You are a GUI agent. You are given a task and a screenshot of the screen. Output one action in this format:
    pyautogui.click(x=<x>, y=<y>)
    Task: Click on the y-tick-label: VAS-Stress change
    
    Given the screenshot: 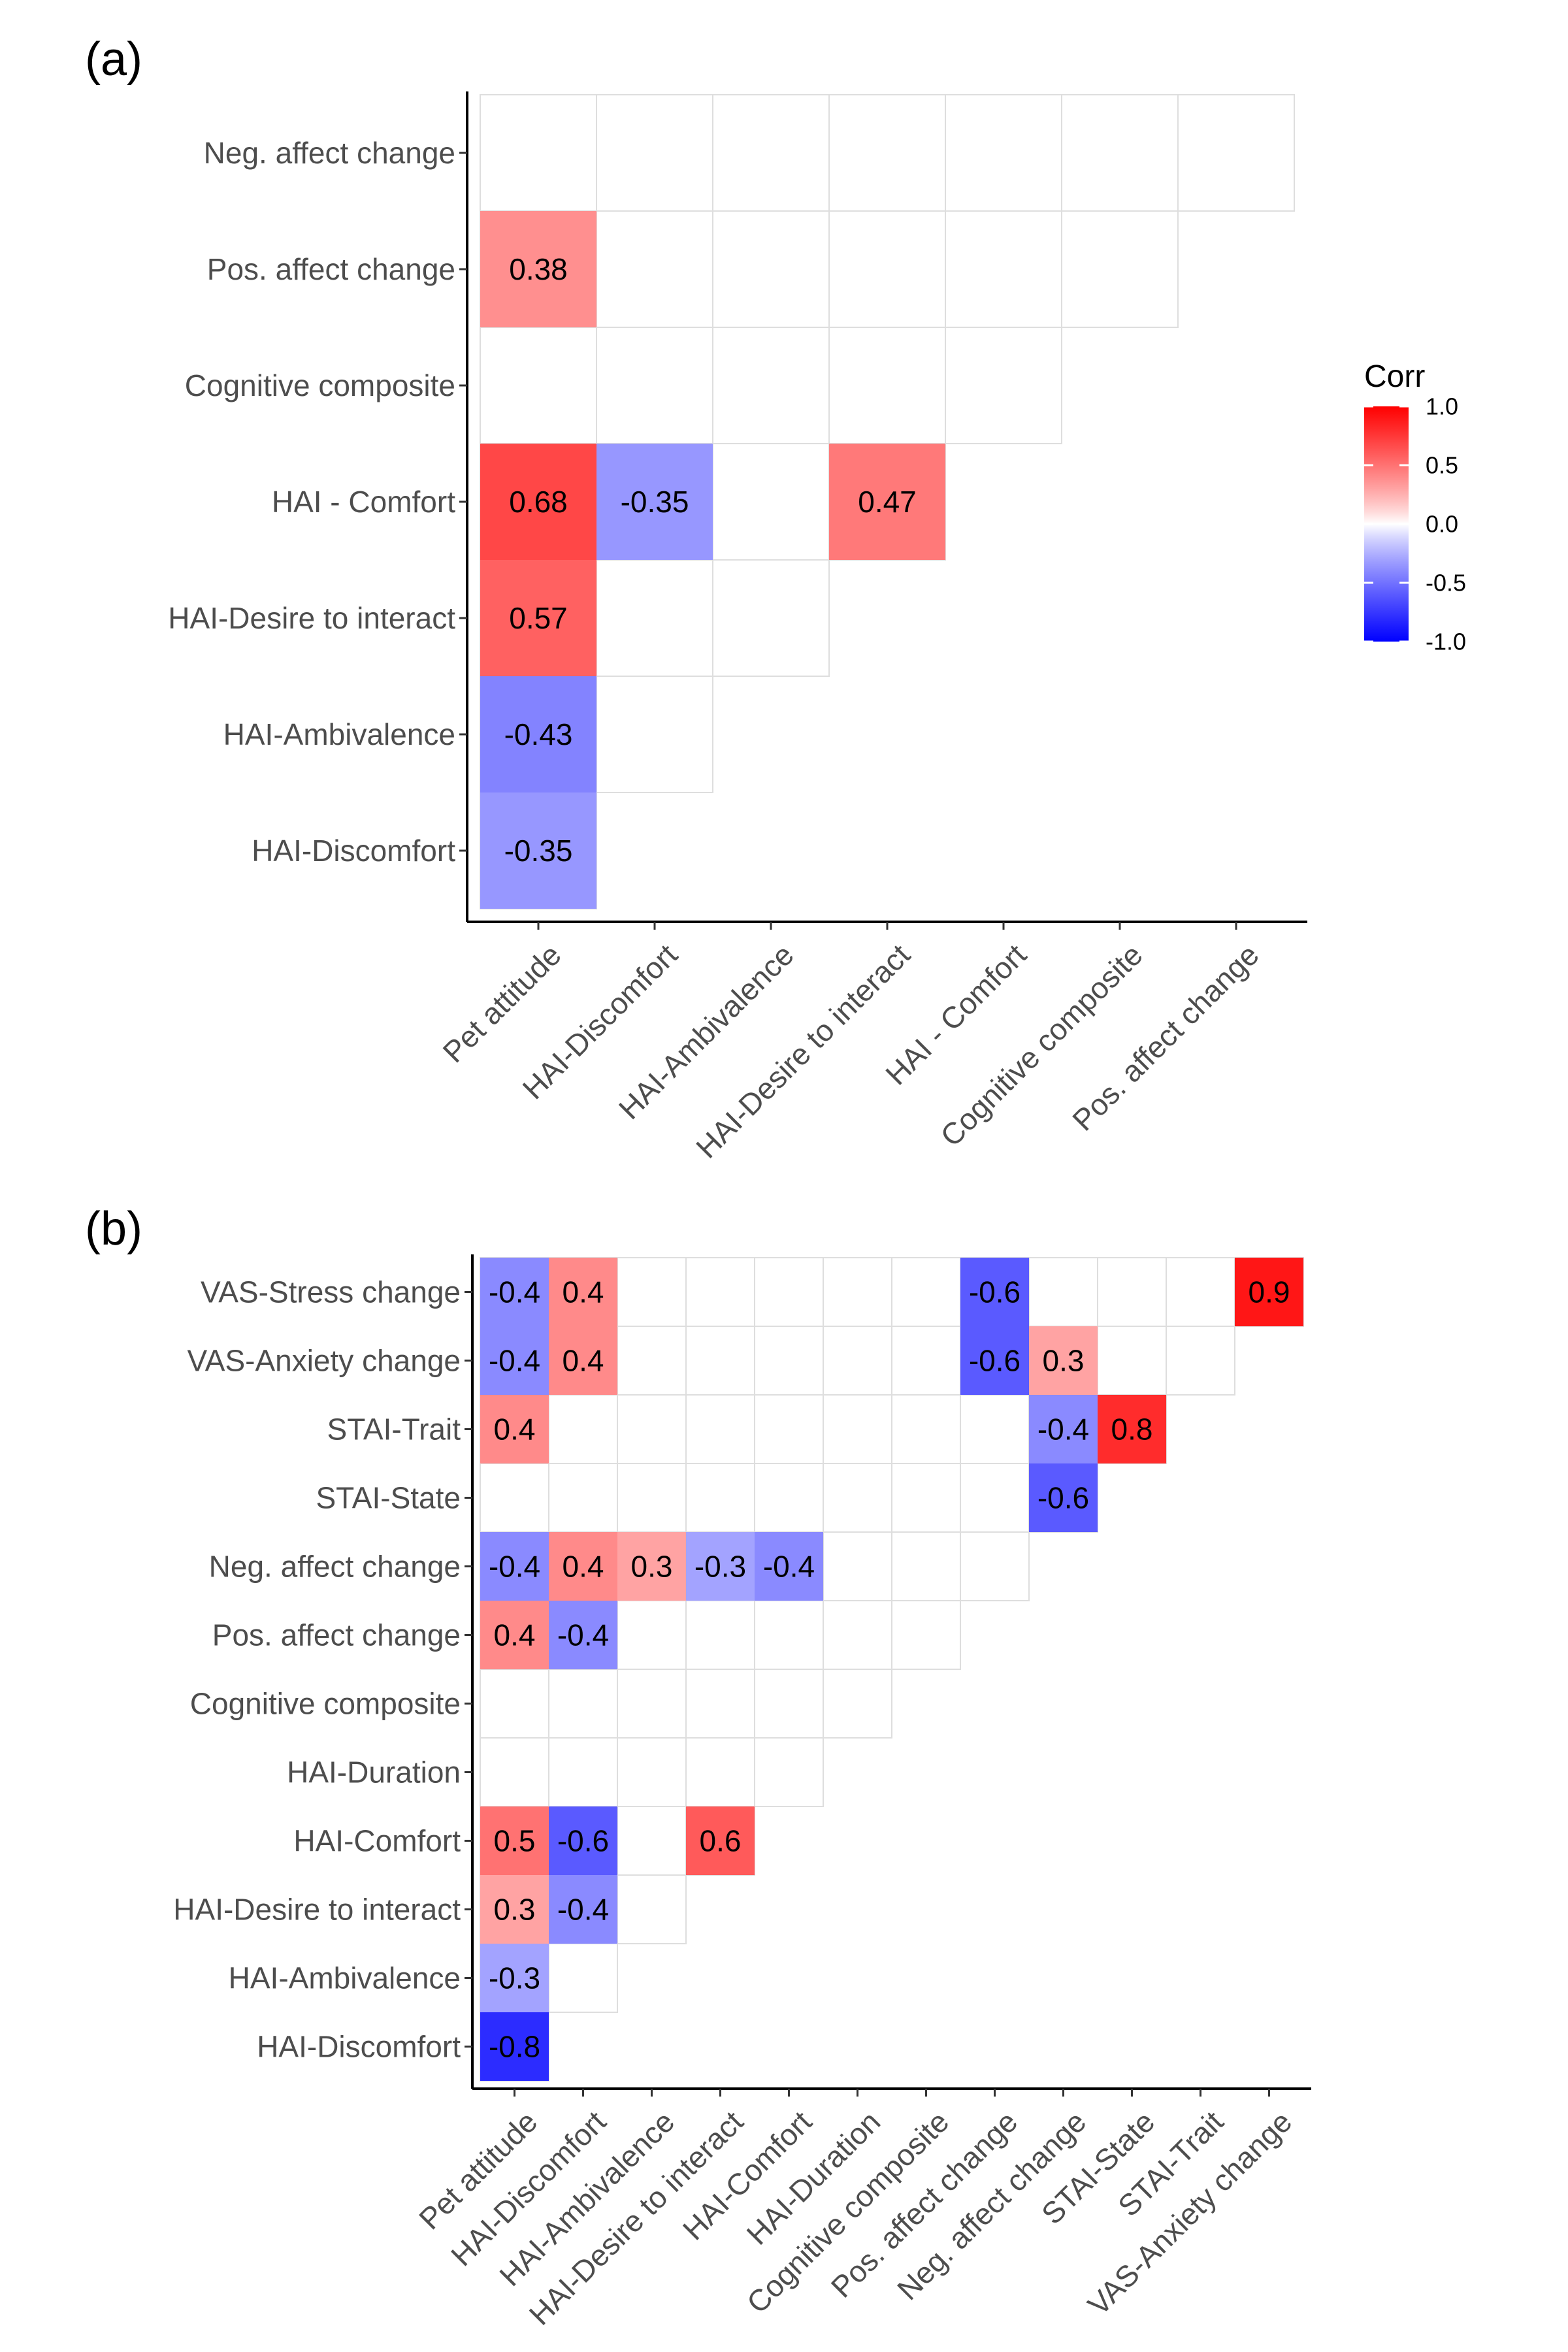 What is the action you would take?
    pyautogui.click(x=331, y=1292)
    